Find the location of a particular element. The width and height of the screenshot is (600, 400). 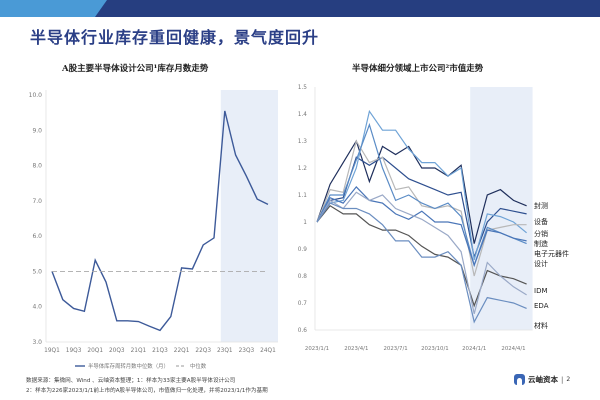

brand-logo: 云岫资本 | 2 is located at coordinates (542, 379).